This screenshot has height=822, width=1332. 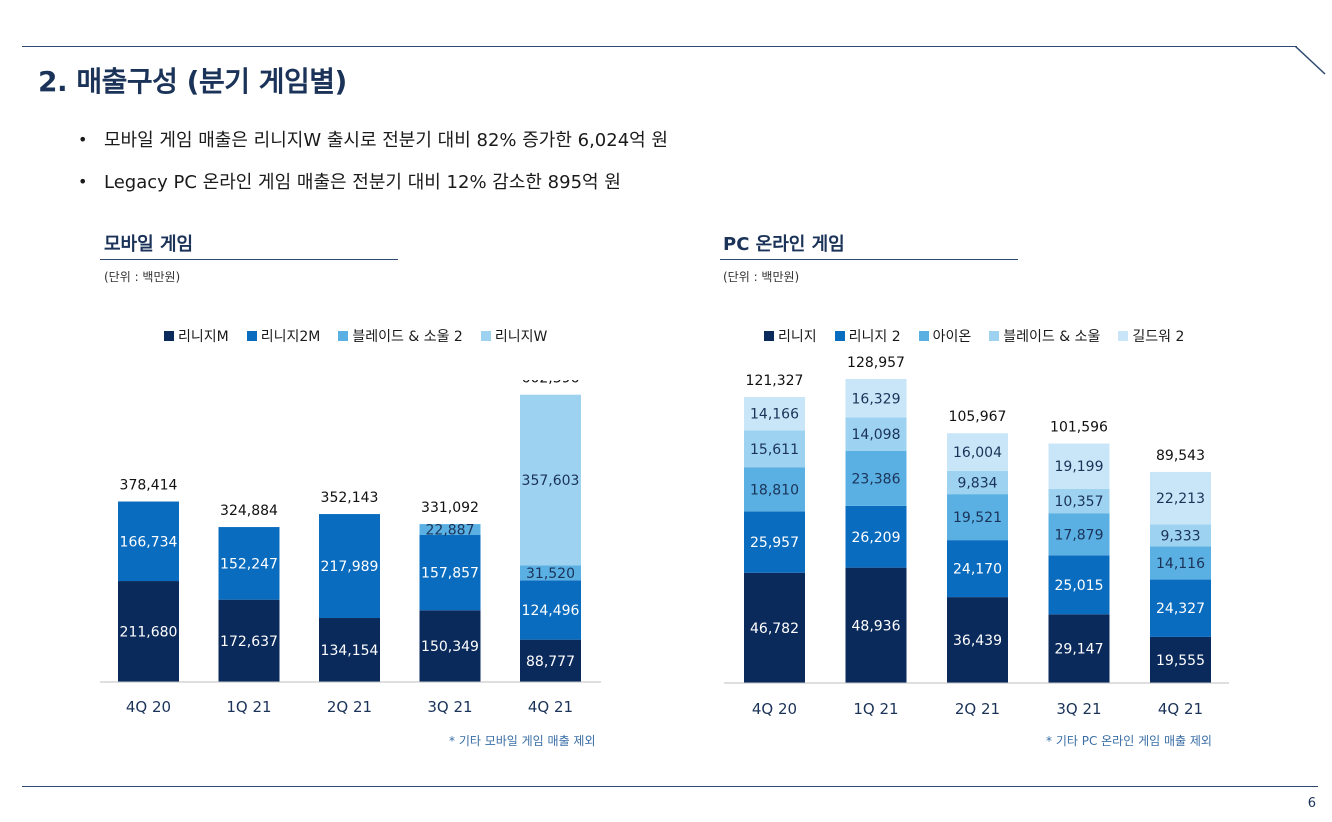 I want to click on legend-label: 리니지2M, so click(x=290, y=337).